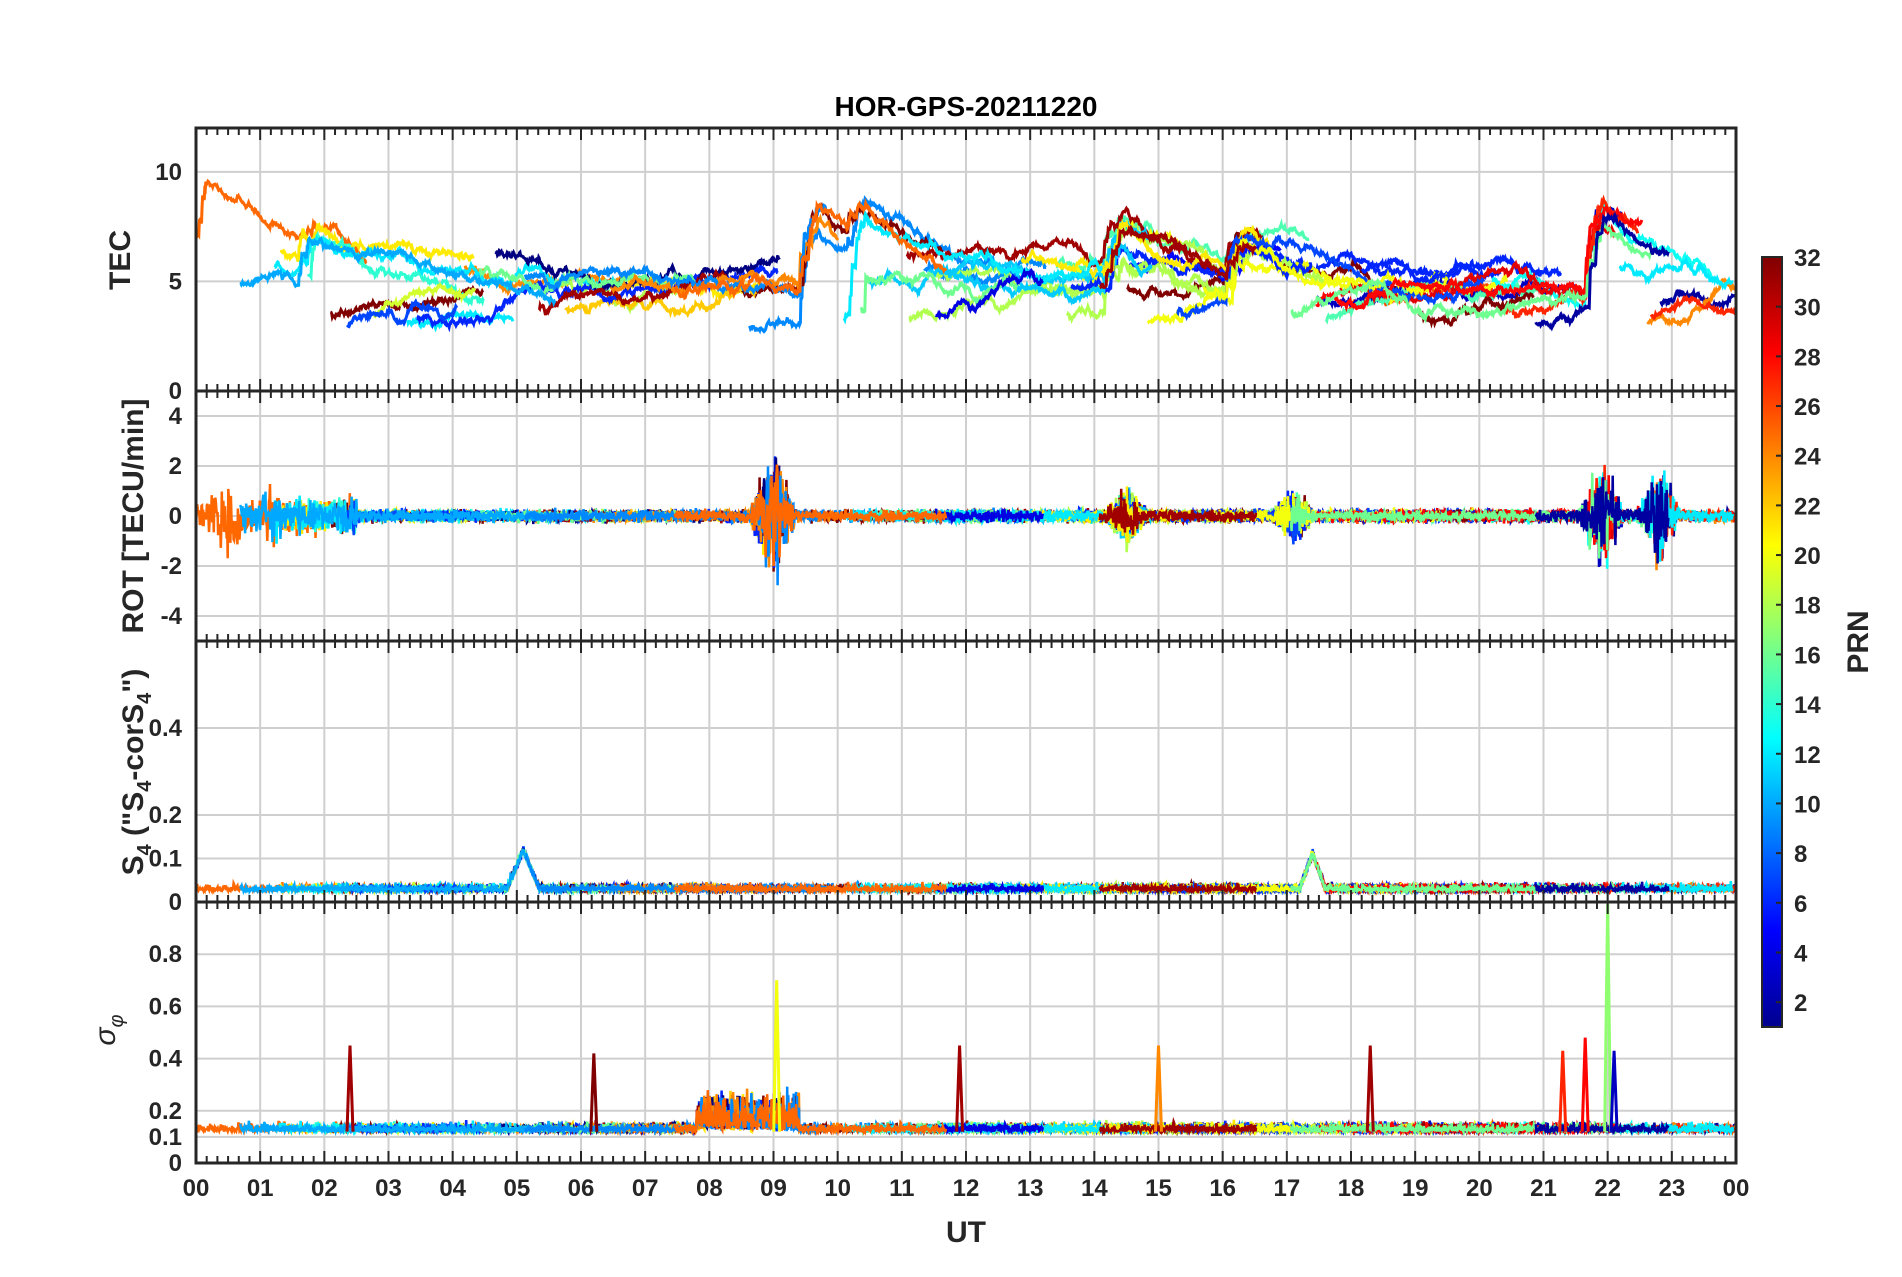  What do you see at coordinates (168, 172) in the screenshot?
I see `y-tick-label: 10` at bounding box center [168, 172].